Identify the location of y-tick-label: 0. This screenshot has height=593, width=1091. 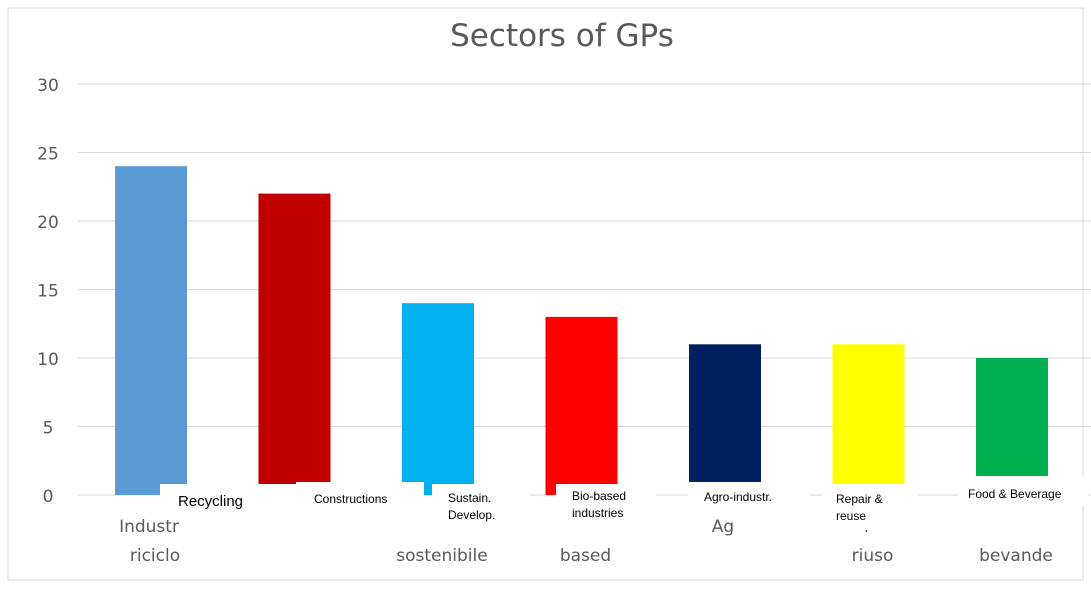
(48, 497).